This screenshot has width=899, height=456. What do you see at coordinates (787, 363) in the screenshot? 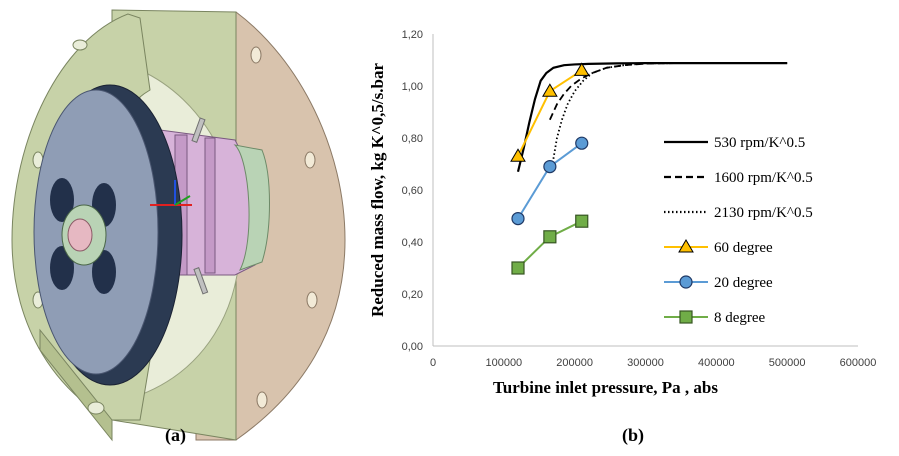
I see `x-tick-label: 500000` at bounding box center [787, 363].